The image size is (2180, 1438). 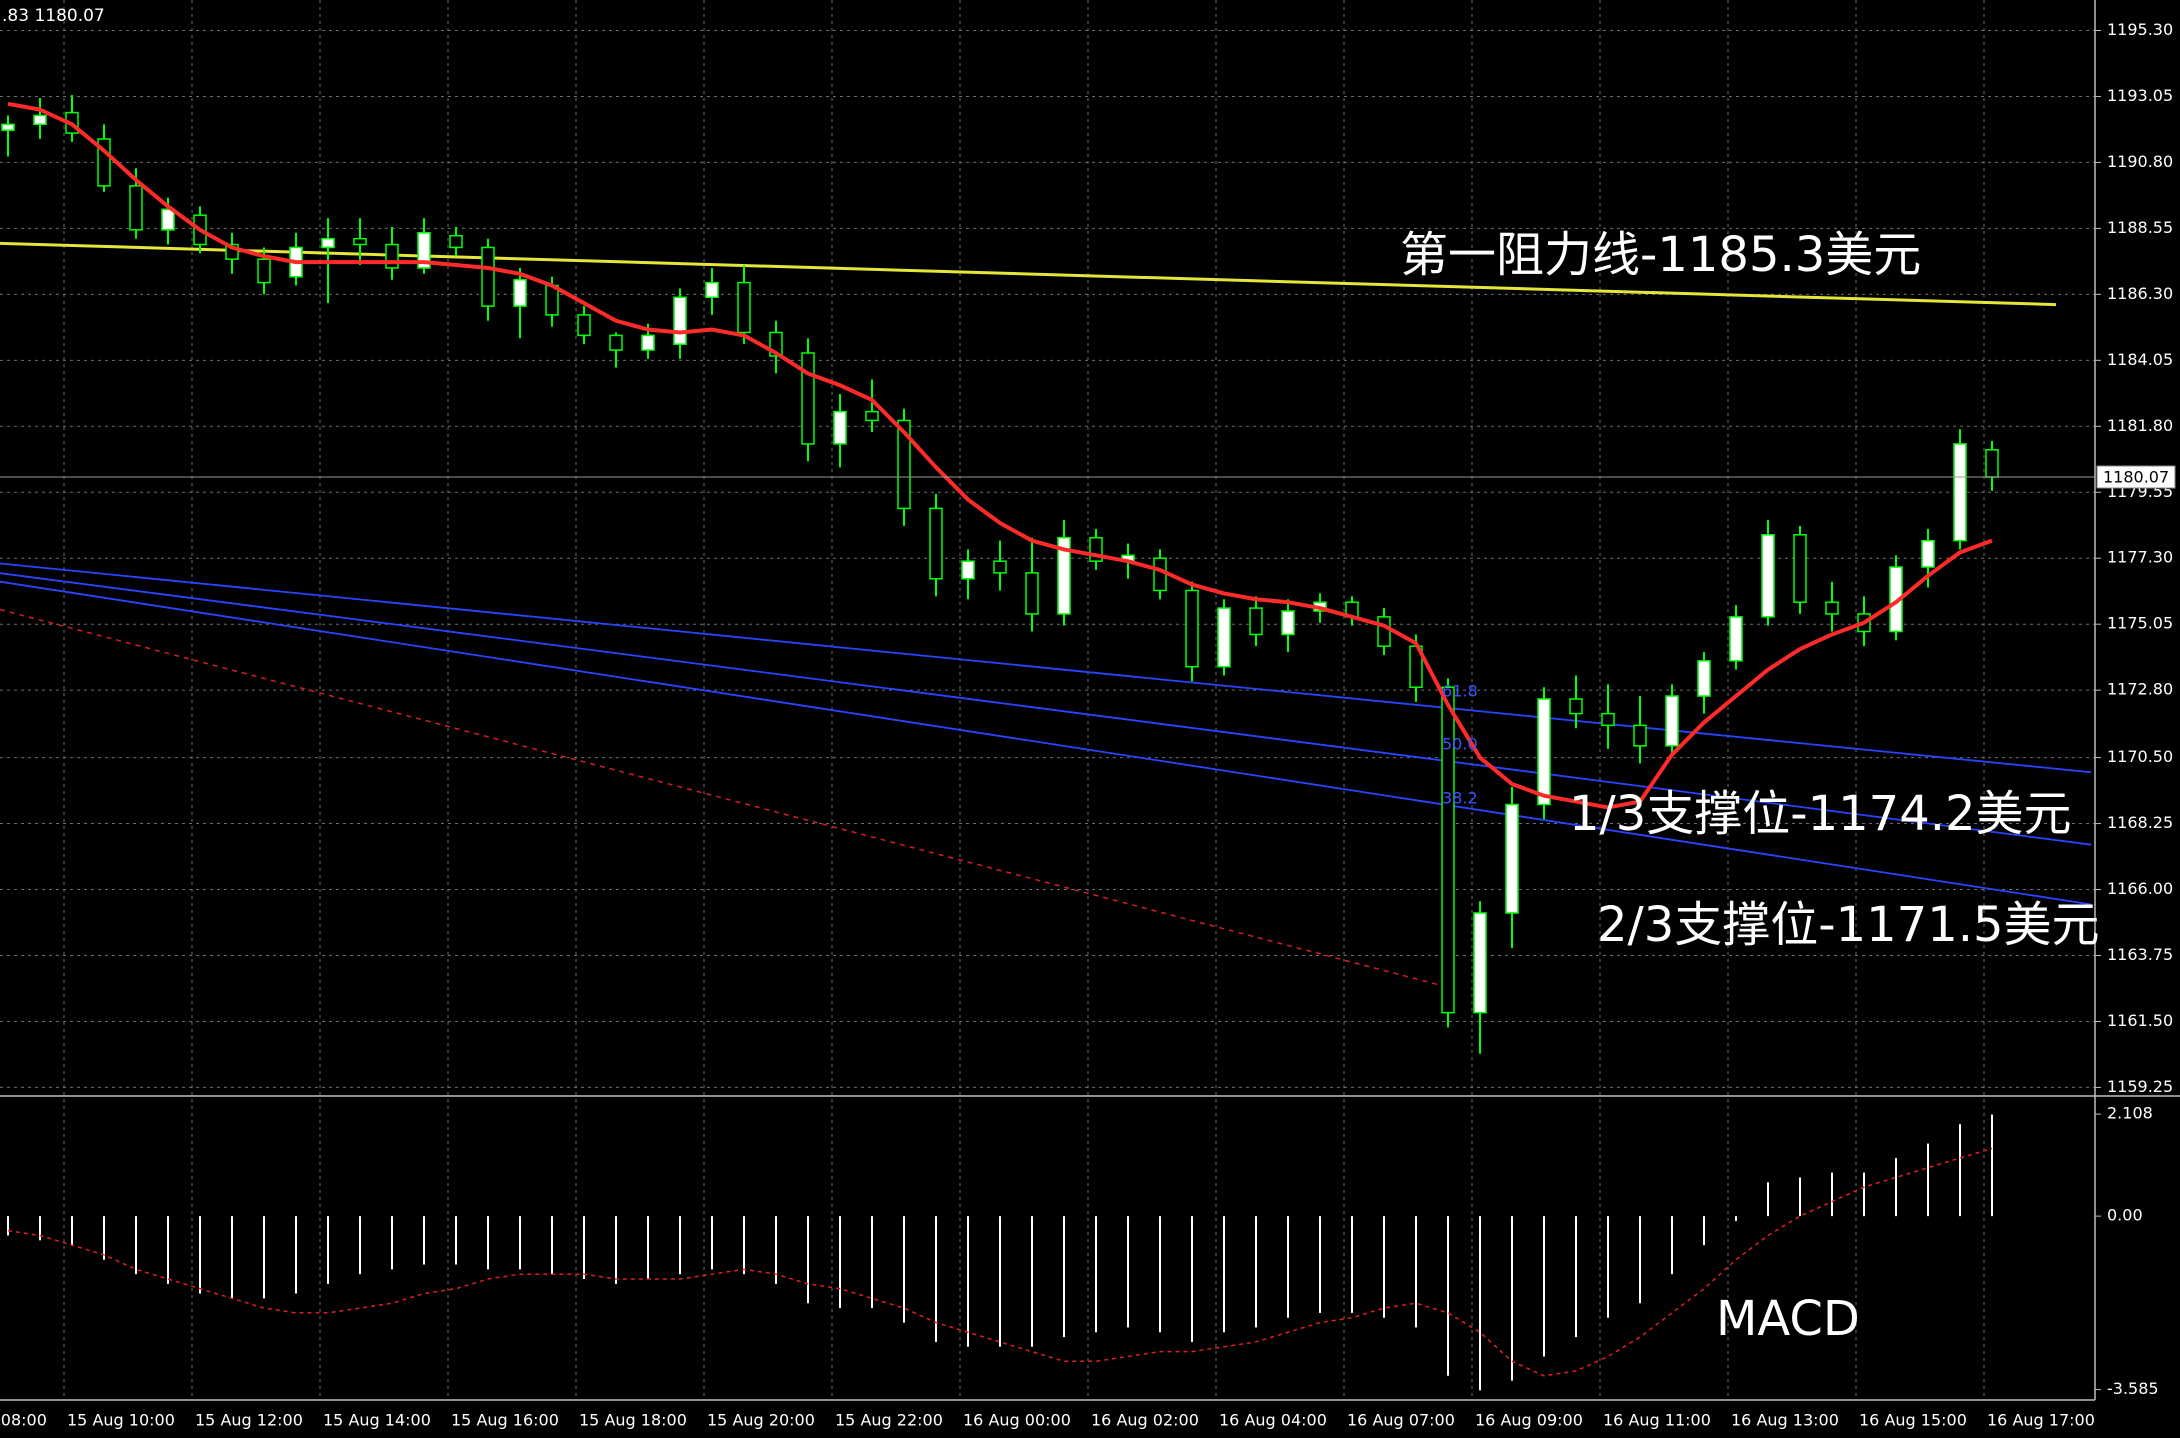 What do you see at coordinates (1848, 925) in the screenshot?
I see `annotation: 2/3支撑位-1171.5美元` at bounding box center [1848, 925].